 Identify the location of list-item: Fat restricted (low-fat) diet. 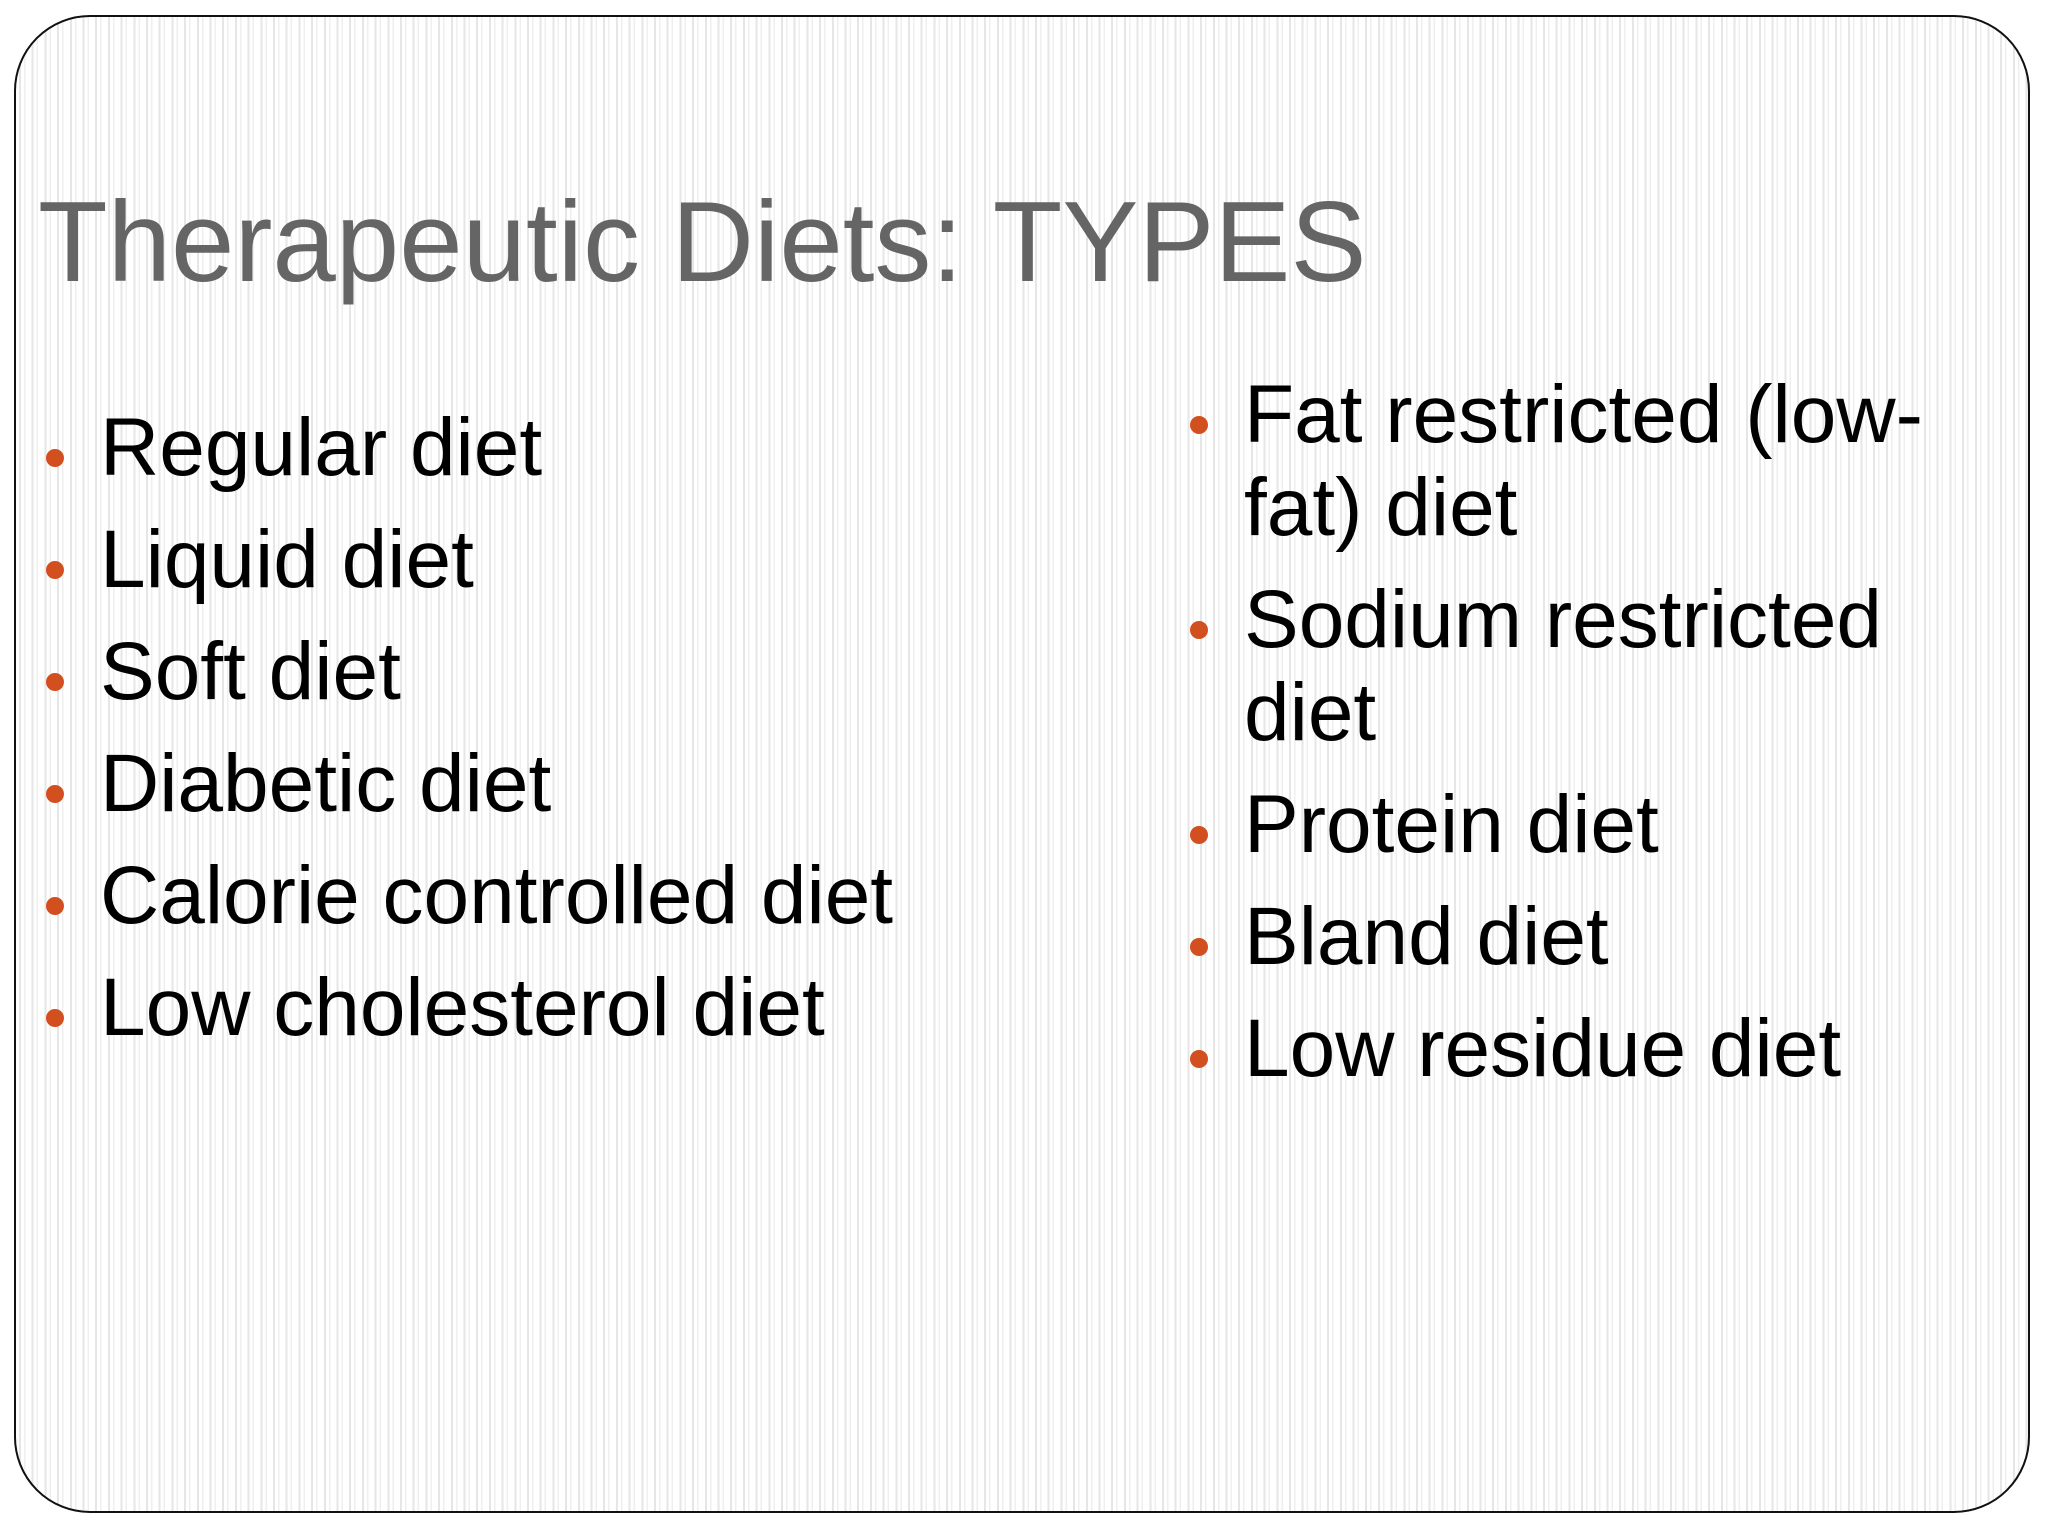
(1612, 470).